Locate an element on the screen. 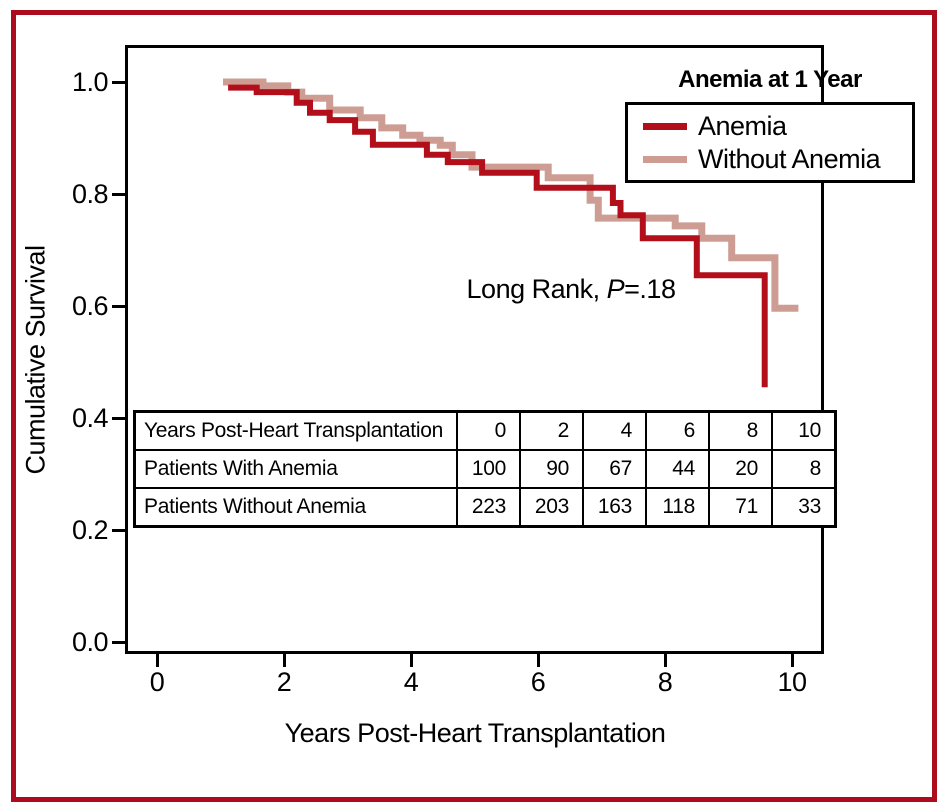  y-tick-label: 1.0 is located at coordinates (90, 82).